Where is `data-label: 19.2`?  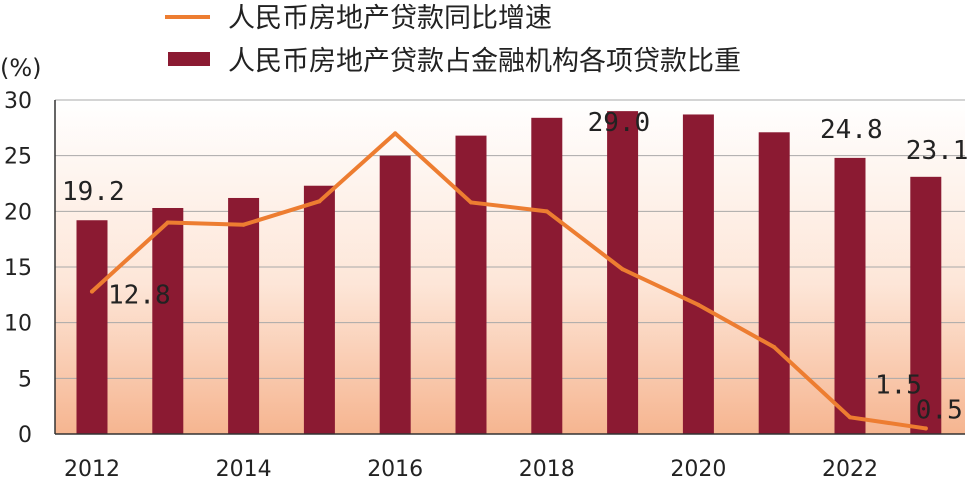 data-label: 19.2 is located at coordinates (93, 192).